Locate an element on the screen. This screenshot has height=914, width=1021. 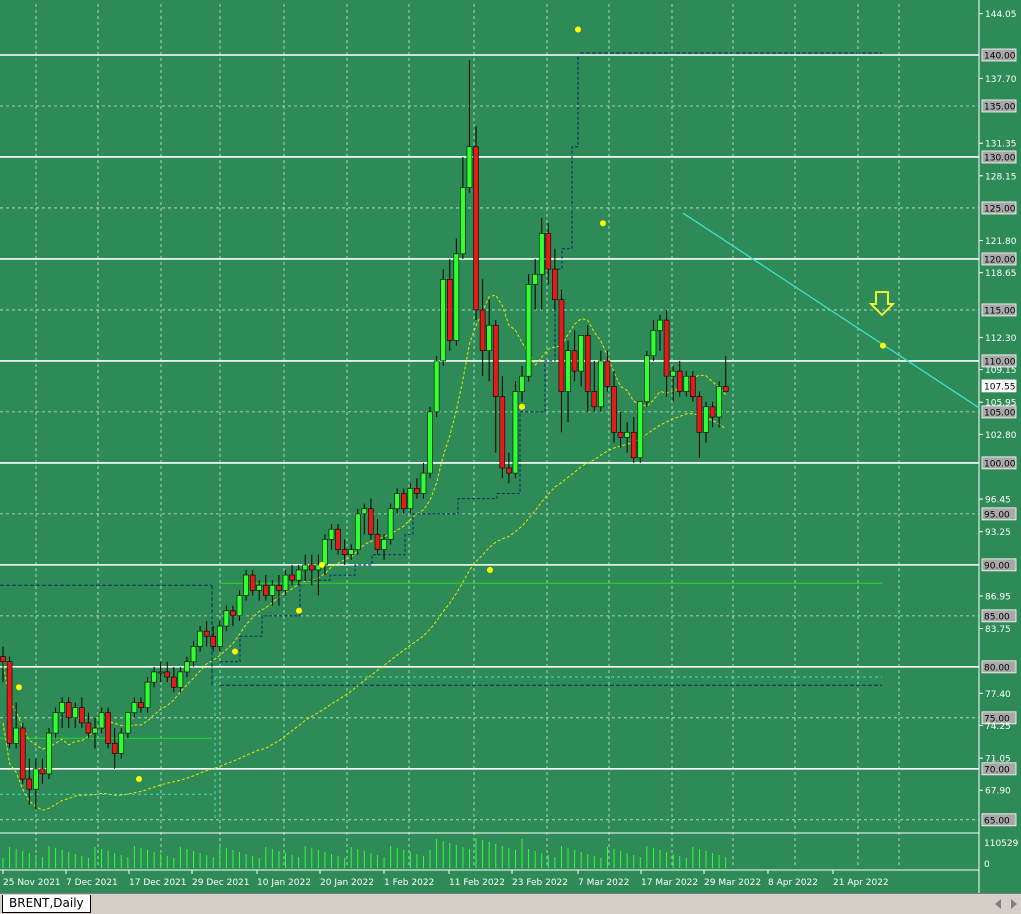
sell-arrow-icon is located at coordinates (882, 304).